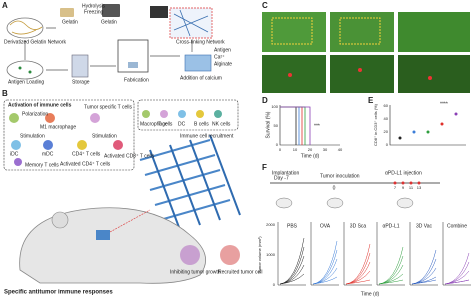 This screenshot has width=474, height=300. Describe the element at coordinates (111, 10) in the screenshot. I see `freezer-icon` at that location.